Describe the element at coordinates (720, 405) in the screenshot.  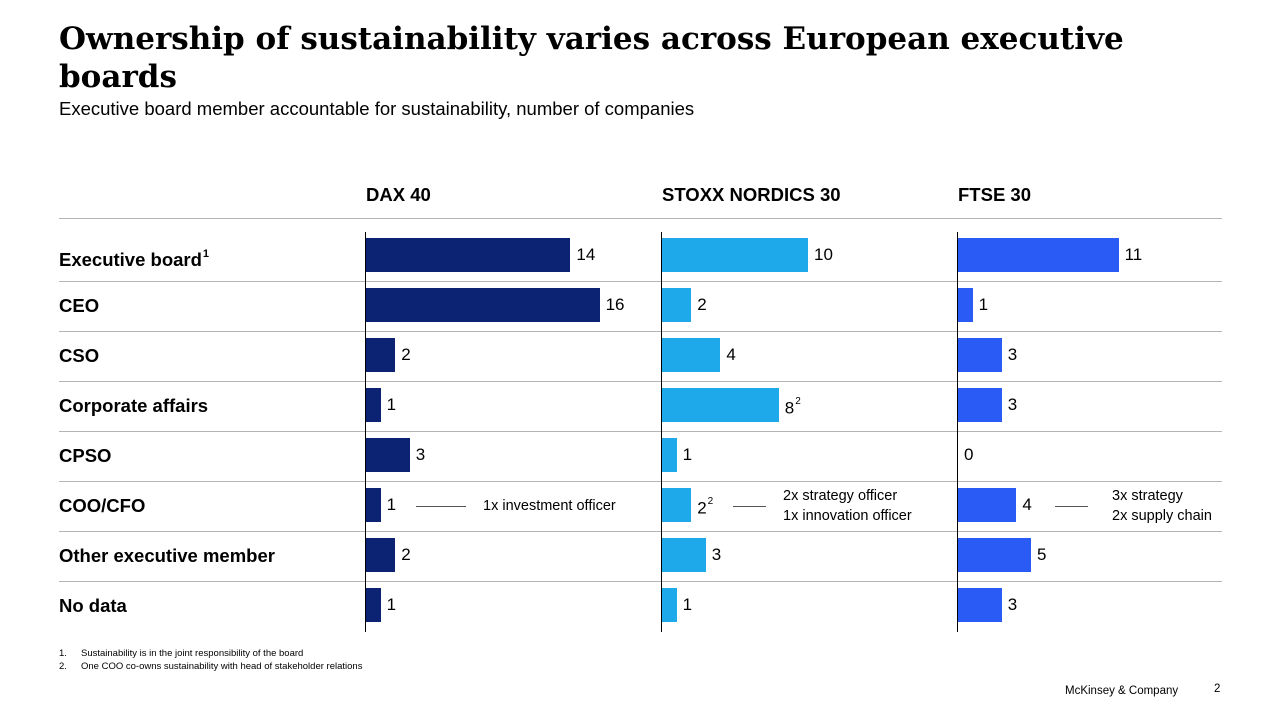
I see `bar-stoxx-nordics-30-corporate-affairs` at that location.